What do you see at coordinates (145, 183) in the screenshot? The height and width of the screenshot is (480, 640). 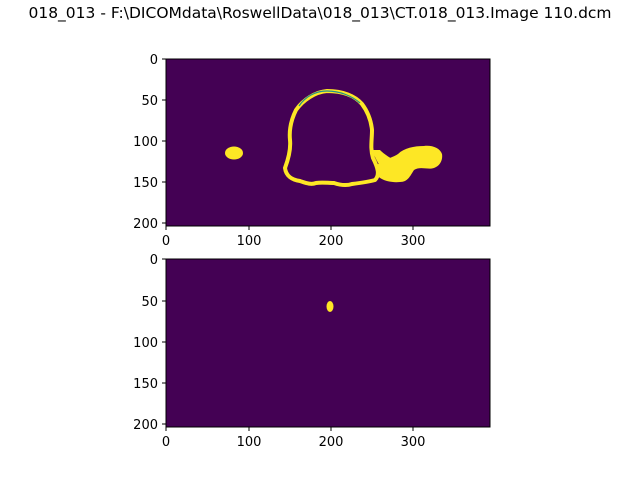 I see `top-ytick-label: 150` at bounding box center [145, 183].